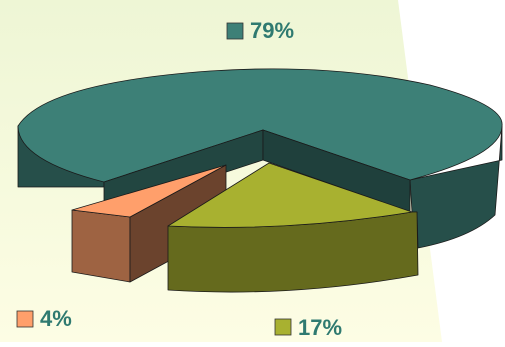 The height and width of the screenshot is (347, 505). Describe the element at coordinates (101, 246) in the screenshot. I see `slice-4-front` at that location.